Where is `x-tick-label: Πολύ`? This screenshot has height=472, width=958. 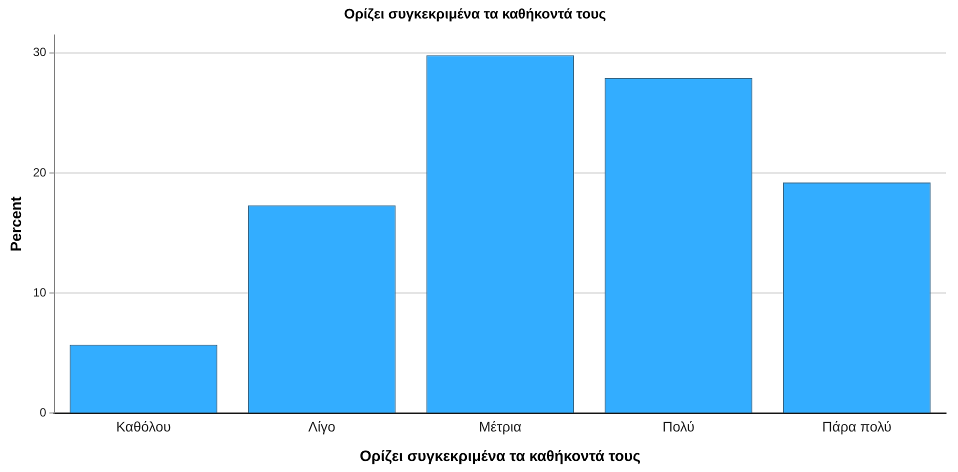 x-tick-label: Πολύ is located at coordinates (678, 426).